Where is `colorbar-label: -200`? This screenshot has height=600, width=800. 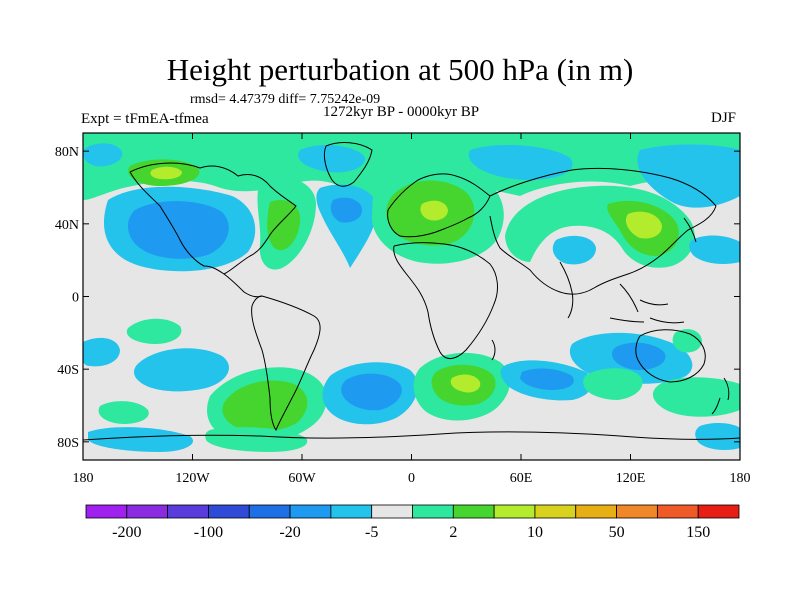
colorbar-label: -200 is located at coordinates (126, 532).